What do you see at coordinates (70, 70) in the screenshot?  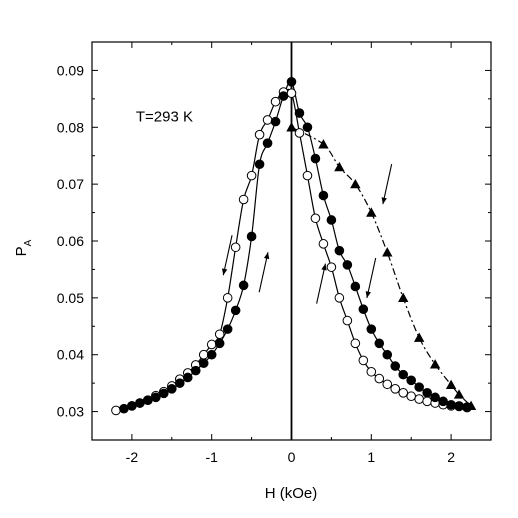 I see `y-tick-label: 0.09` at bounding box center [70, 70].